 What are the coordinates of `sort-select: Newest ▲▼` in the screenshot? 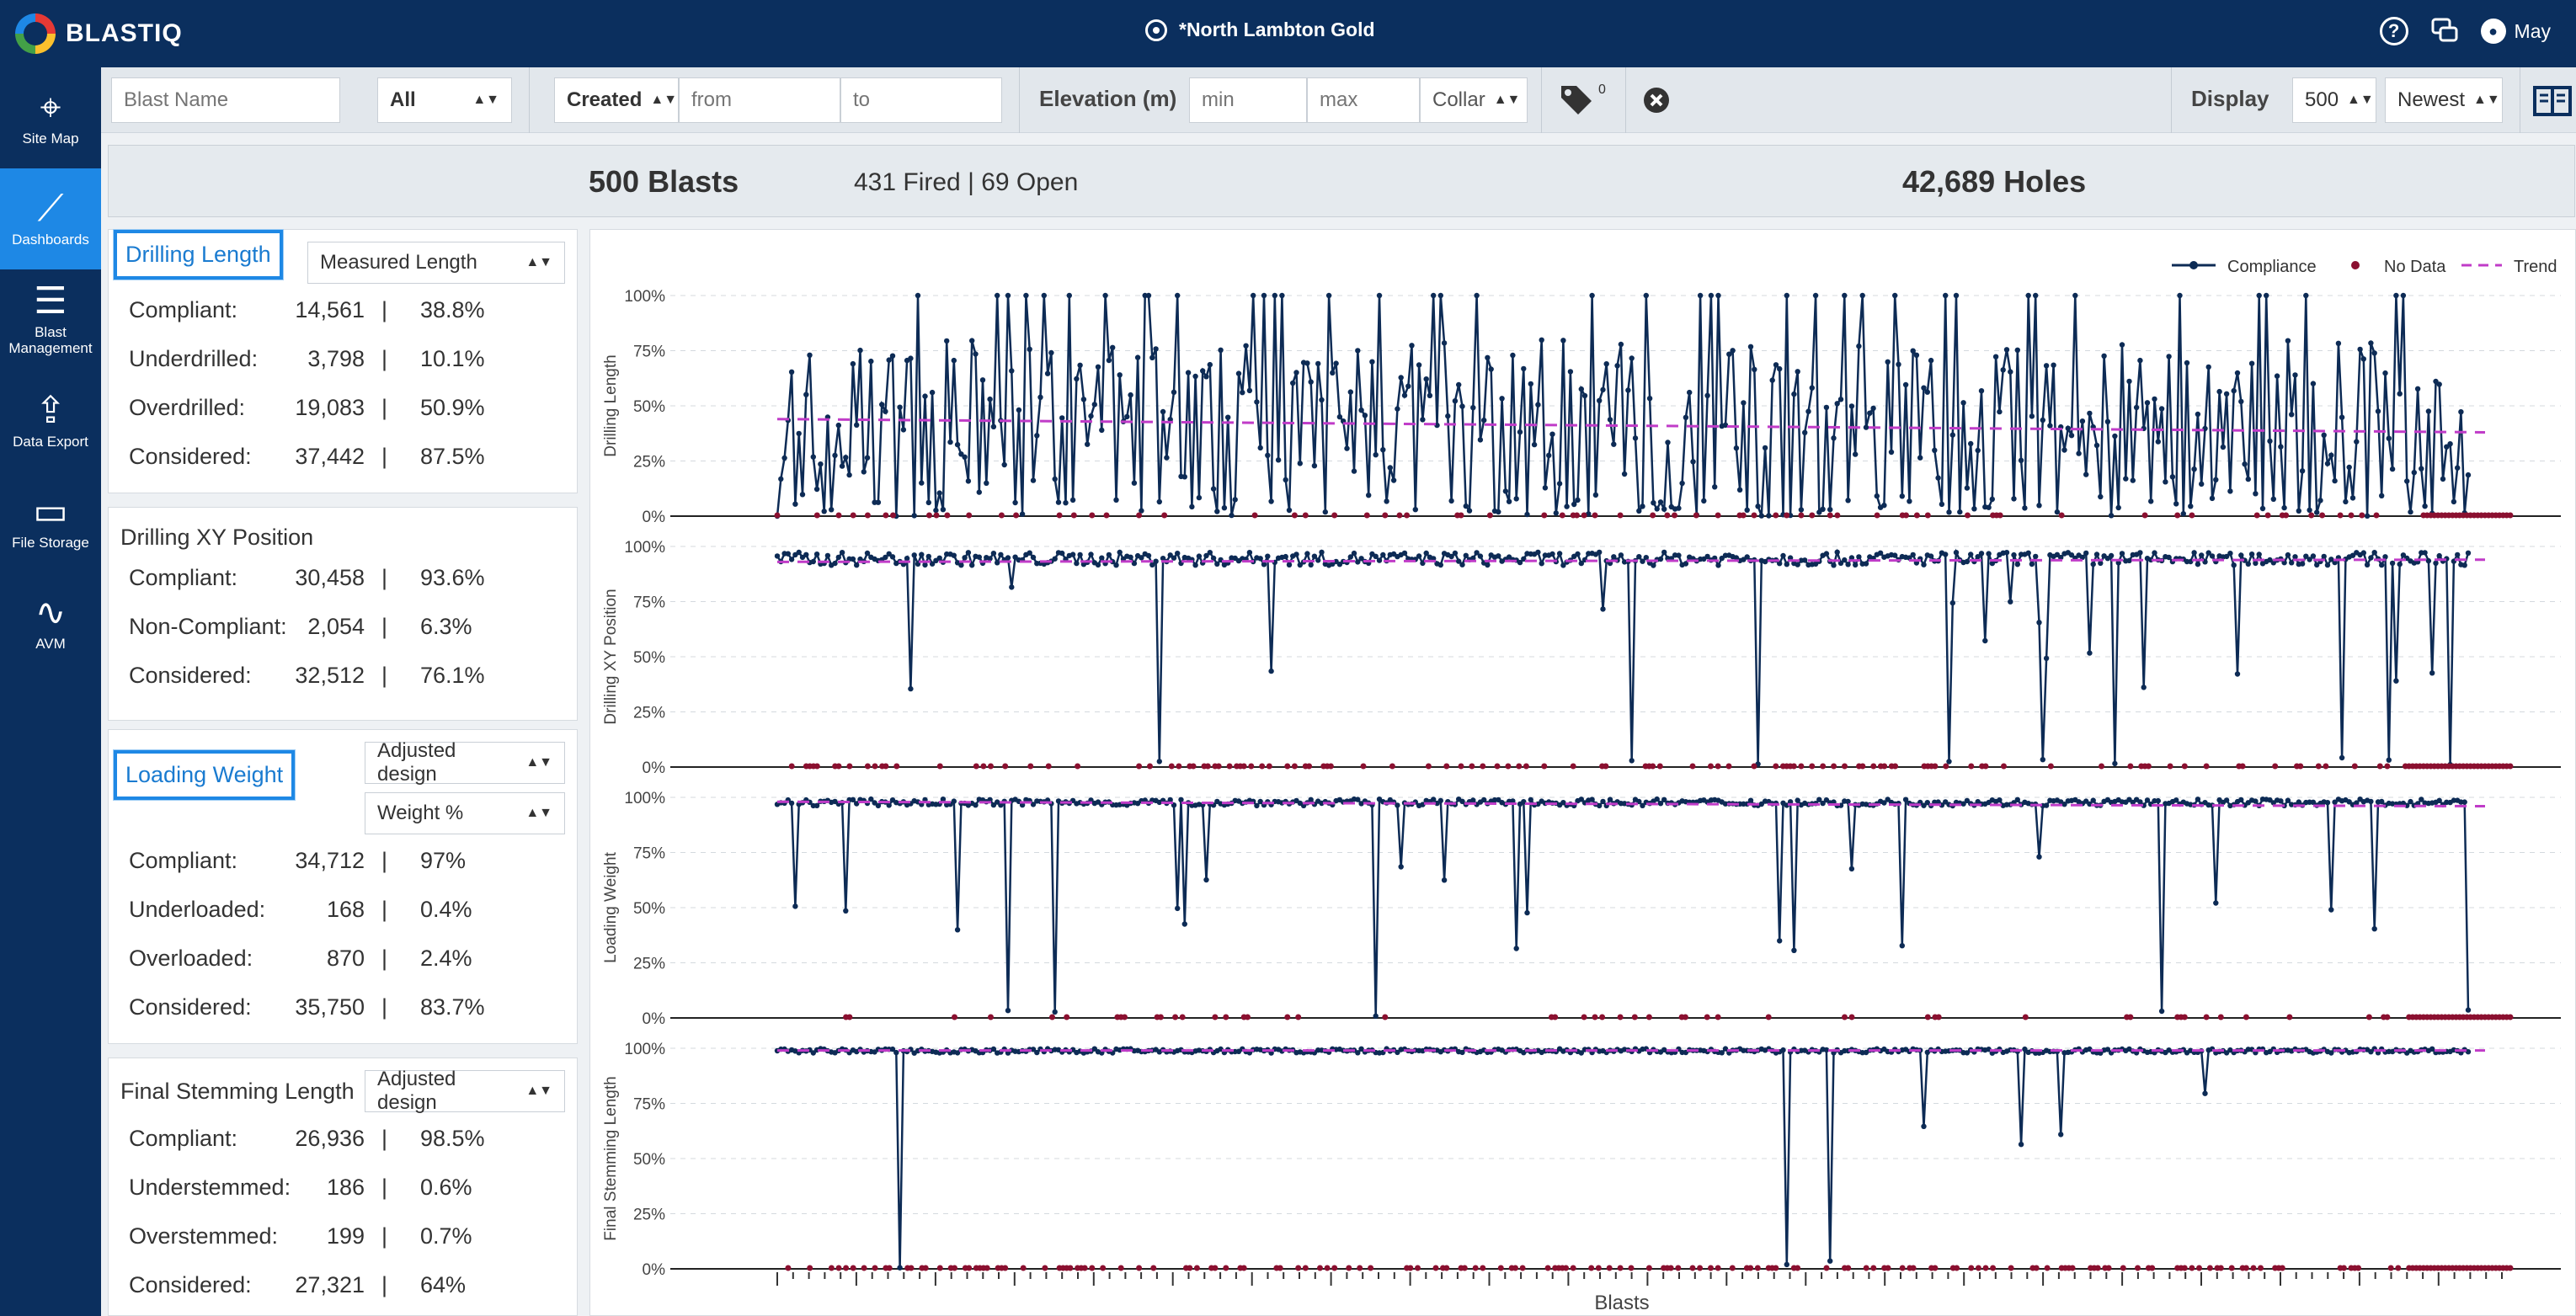 It's located at (2444, 100).